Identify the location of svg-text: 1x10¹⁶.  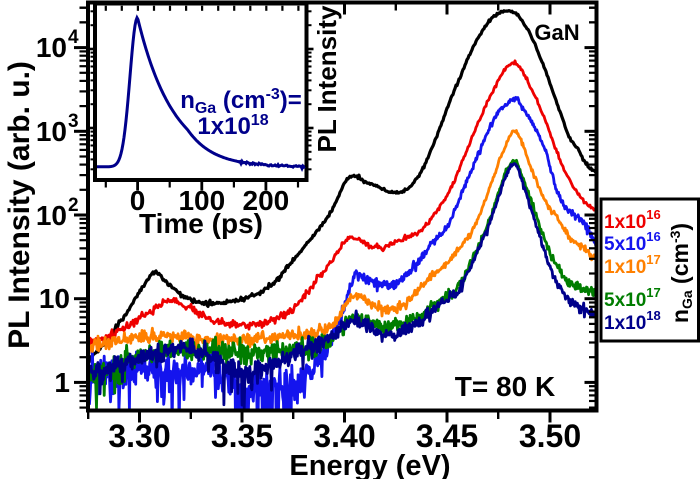
(632, 220).